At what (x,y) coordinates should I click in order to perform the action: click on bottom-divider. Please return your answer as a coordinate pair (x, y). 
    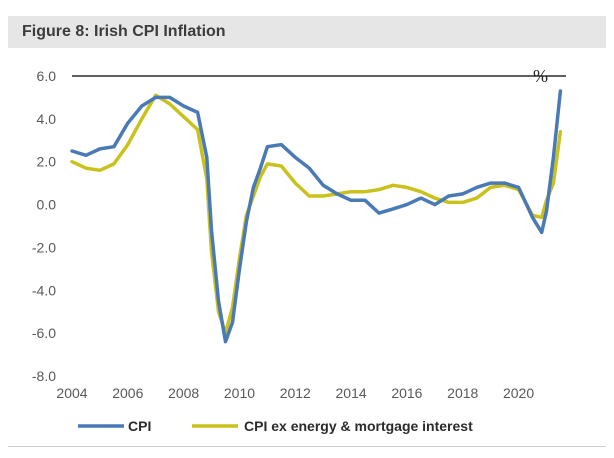
    Looking at the image, I should click on (307, 446).